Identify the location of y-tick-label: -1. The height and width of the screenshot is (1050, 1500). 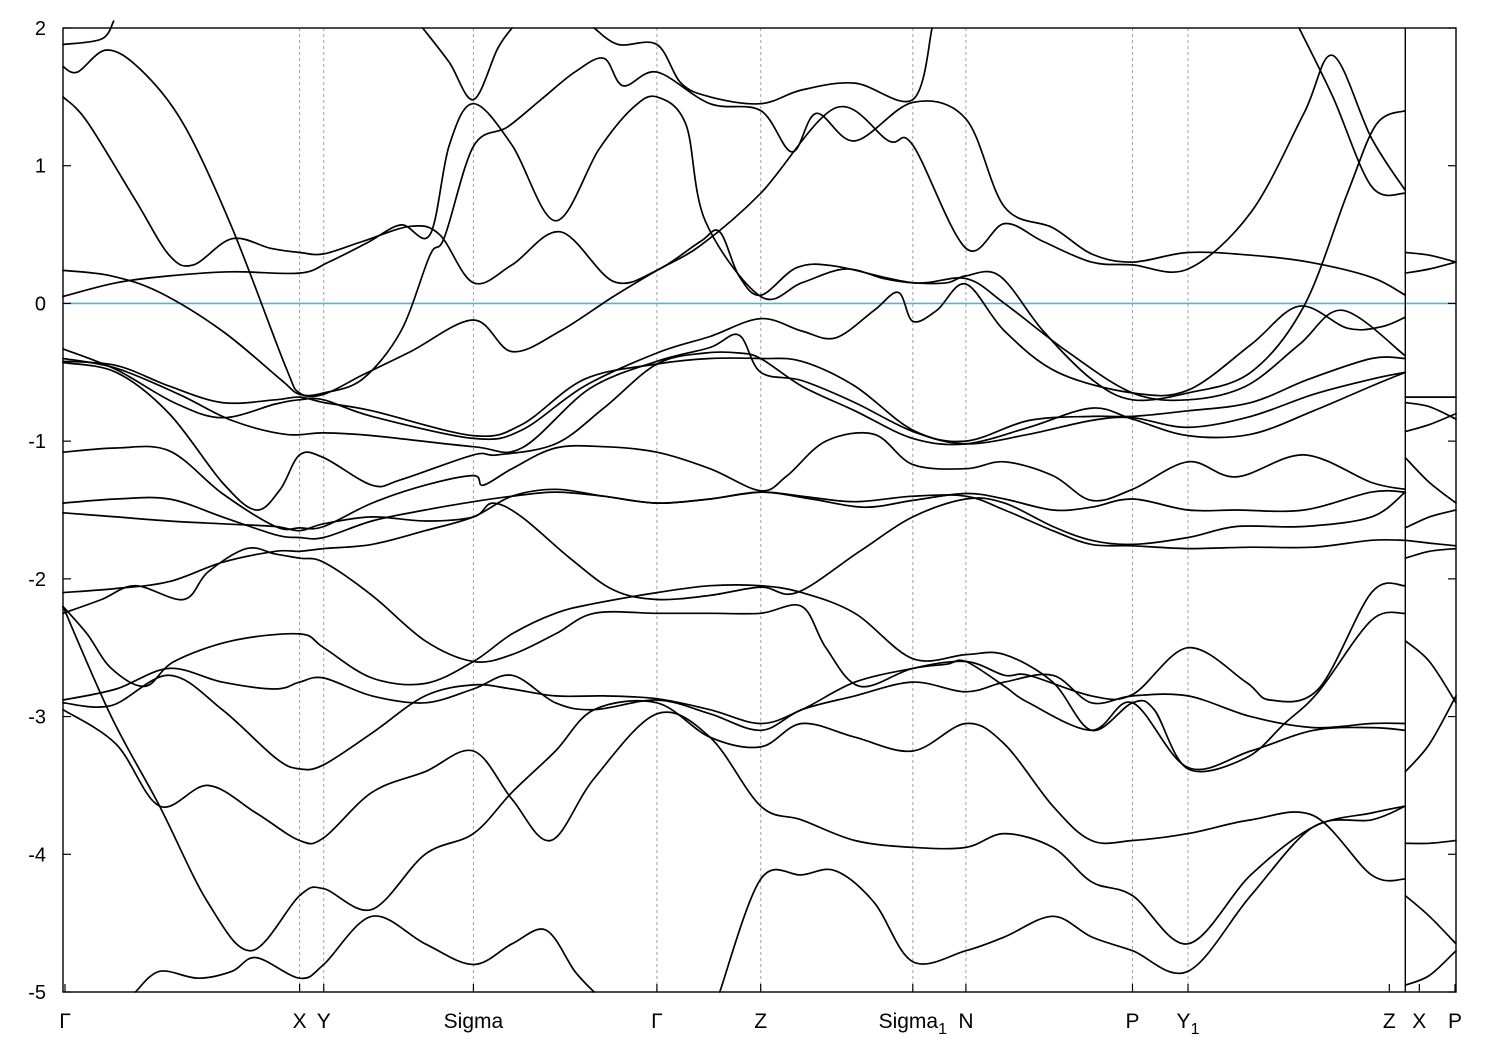
(37, 442).